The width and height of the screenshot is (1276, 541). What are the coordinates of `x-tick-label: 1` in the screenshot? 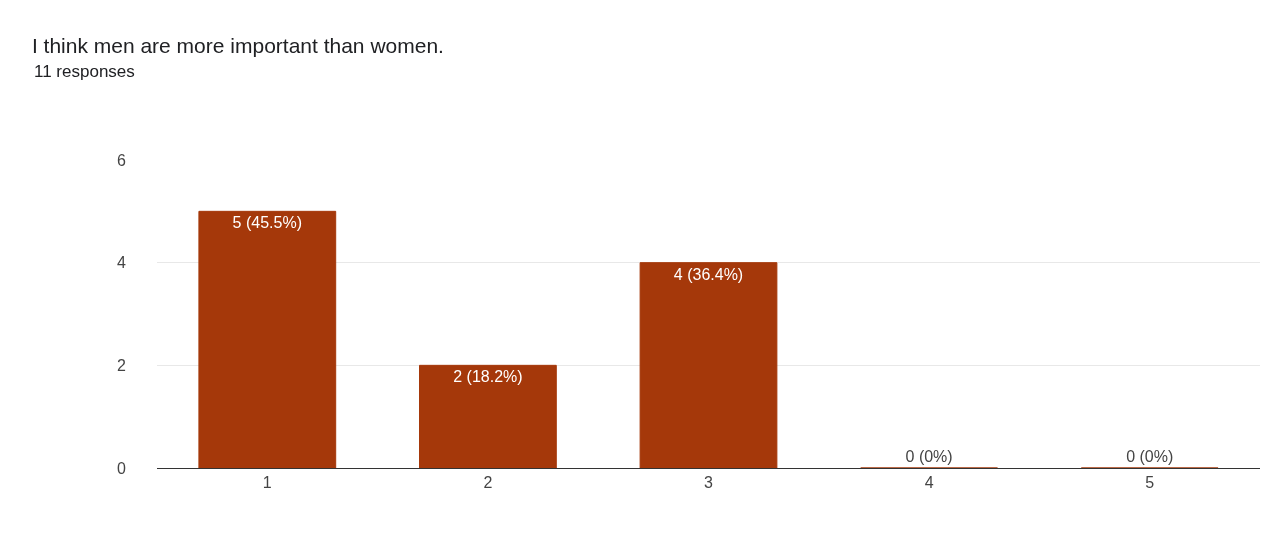 It's located at (267, 483).